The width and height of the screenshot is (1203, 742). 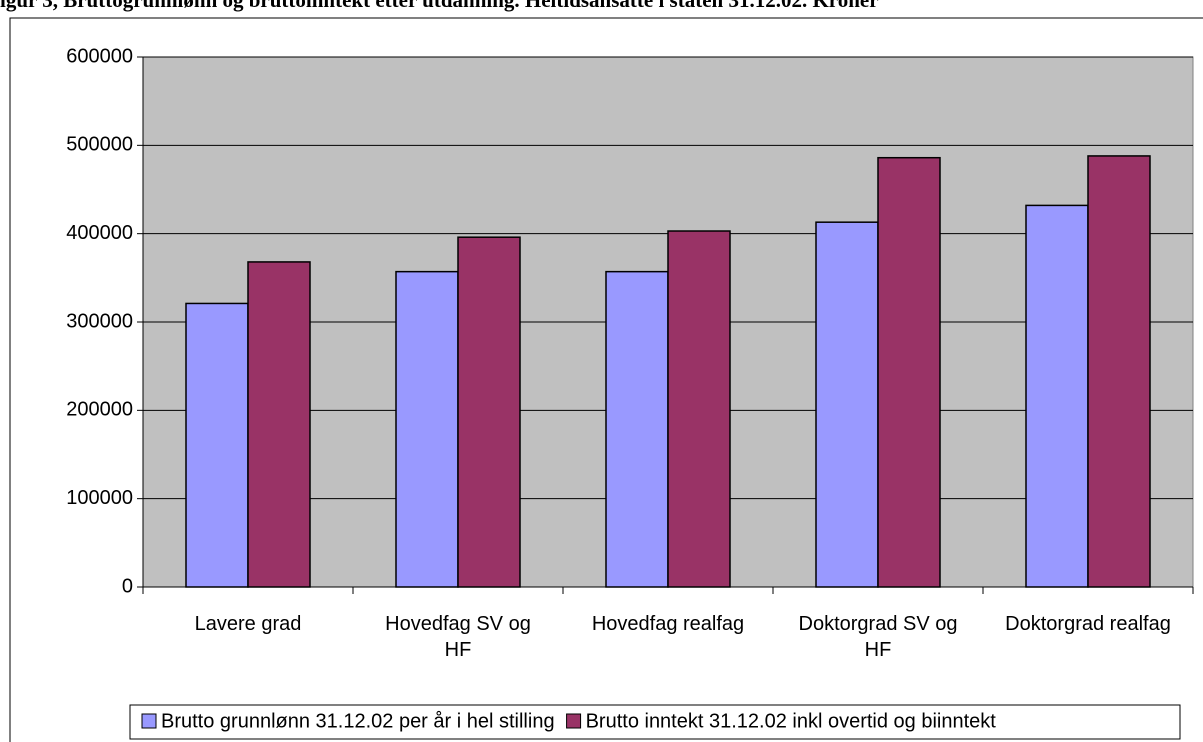 I want to click on x-tick-label: Doktorgrad SV og HF, so click(x=878, y=637).